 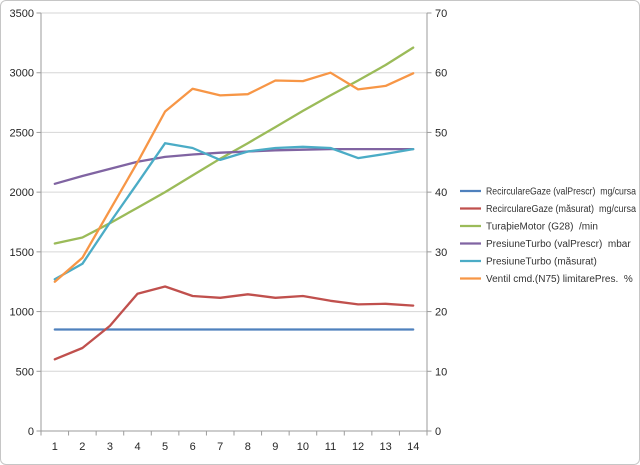 I want to click on x-axis-label: 13, so click(x=386, y=447).